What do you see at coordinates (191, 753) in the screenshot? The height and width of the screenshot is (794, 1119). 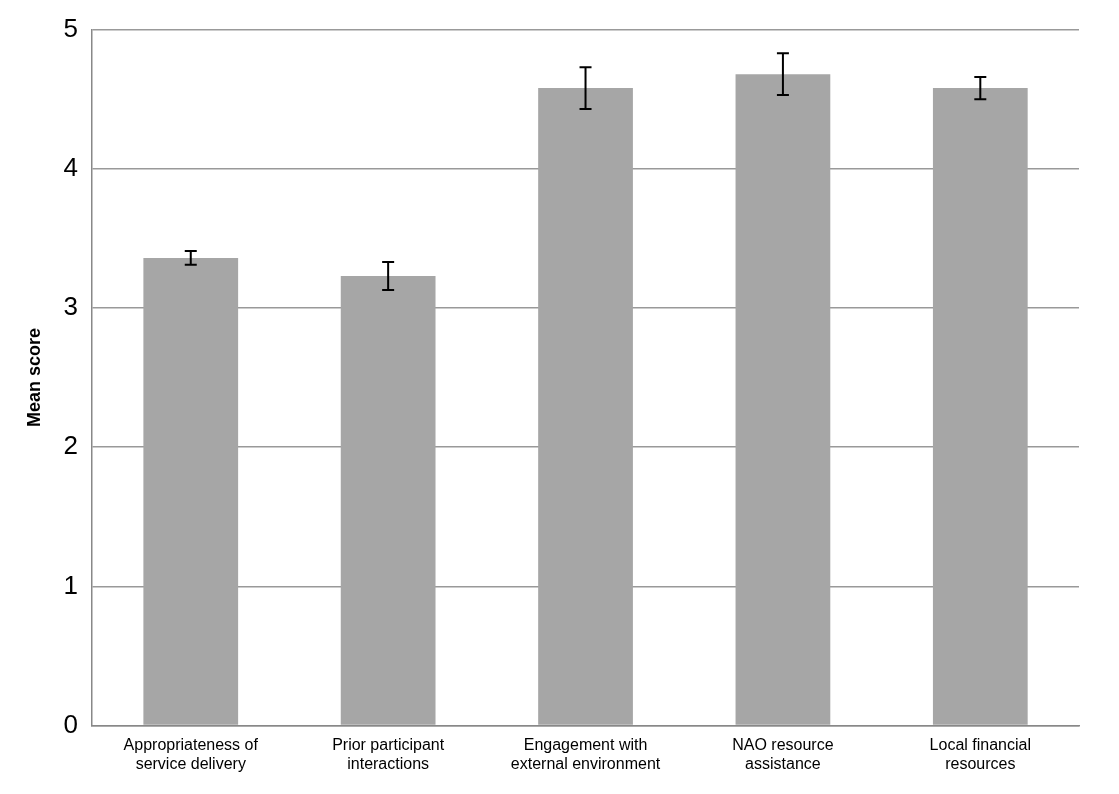 I see `x-tick-label: Appropriateness of service delivery` at bounding box center [191, 753].